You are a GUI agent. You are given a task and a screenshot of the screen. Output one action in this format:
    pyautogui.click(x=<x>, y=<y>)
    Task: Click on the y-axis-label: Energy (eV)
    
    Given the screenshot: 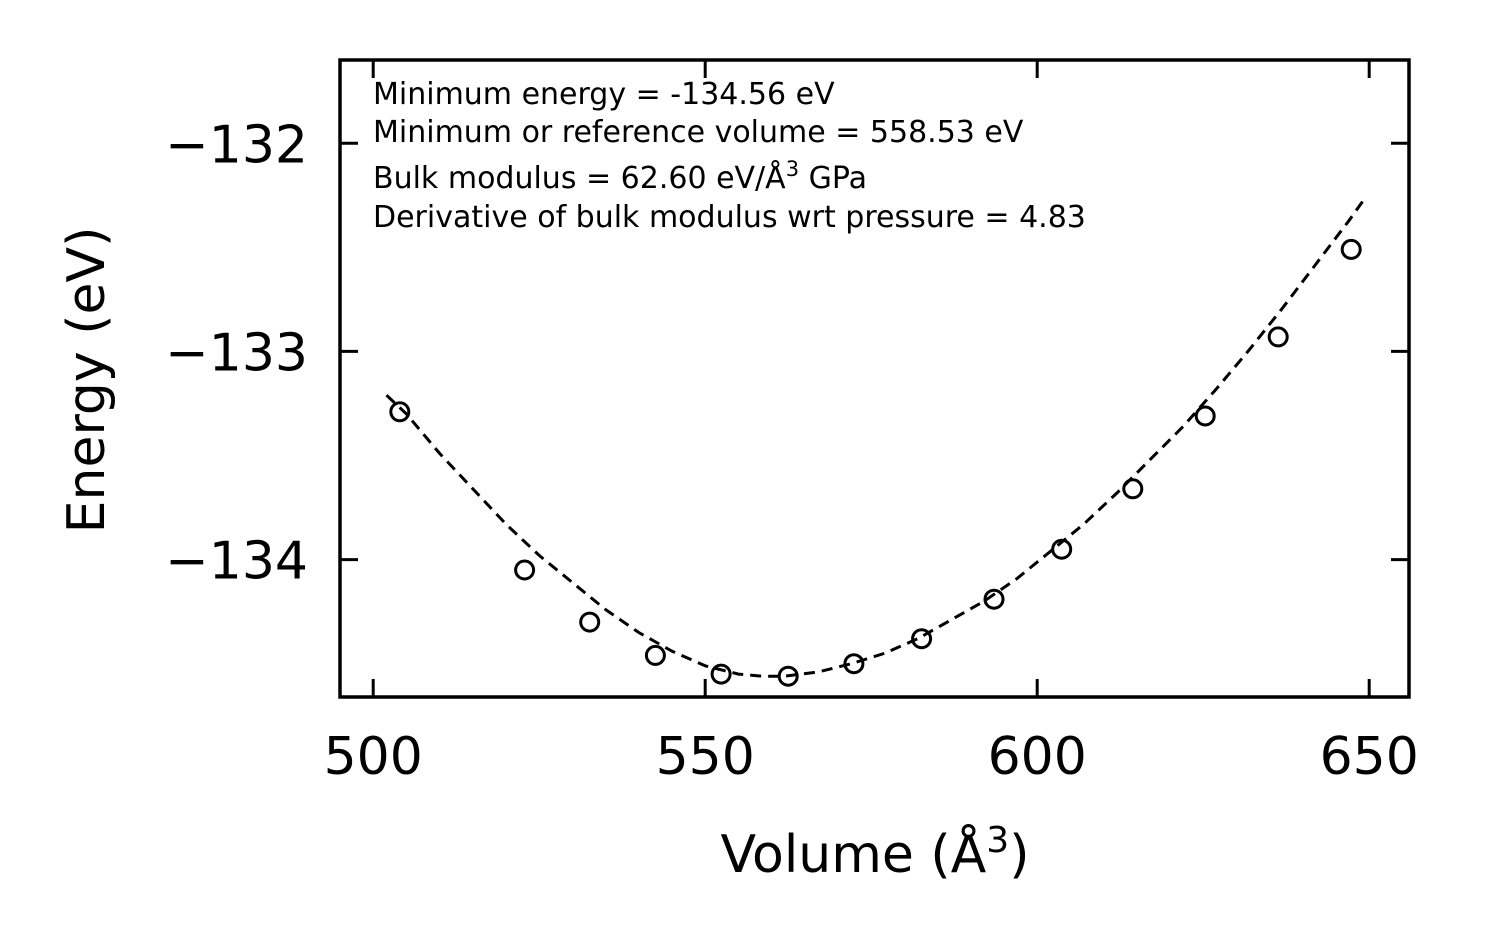 What is the action you would take?
    pyautogui.click(x=87, y=380)
    